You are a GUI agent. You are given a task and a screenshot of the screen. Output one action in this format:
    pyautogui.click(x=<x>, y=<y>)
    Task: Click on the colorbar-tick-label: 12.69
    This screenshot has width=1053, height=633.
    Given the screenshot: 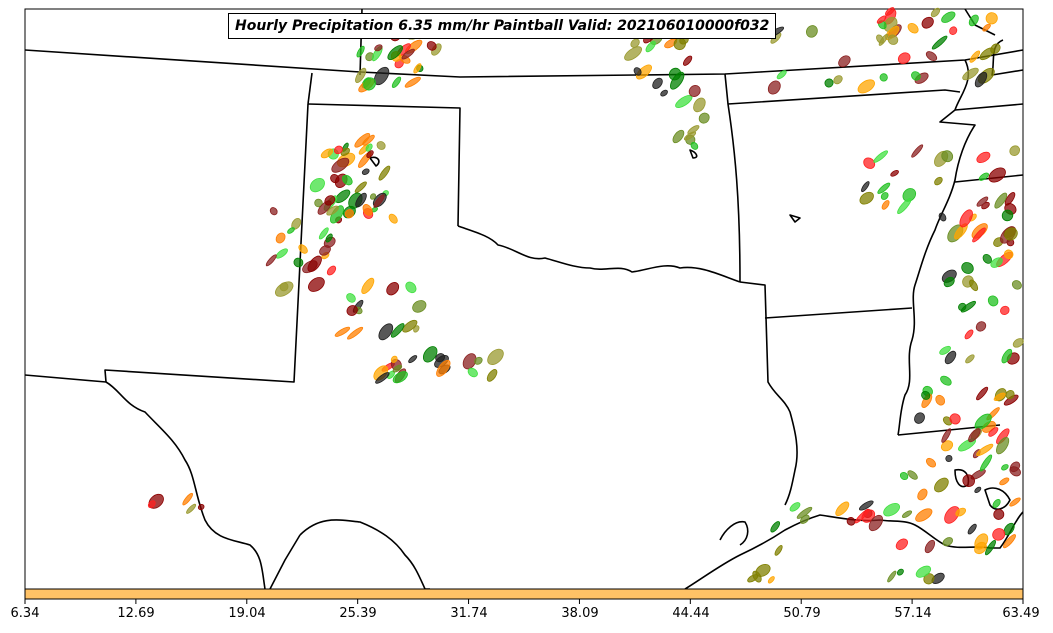 What is the action you would take?
    pyautogui.click(x=136, y=613)
    